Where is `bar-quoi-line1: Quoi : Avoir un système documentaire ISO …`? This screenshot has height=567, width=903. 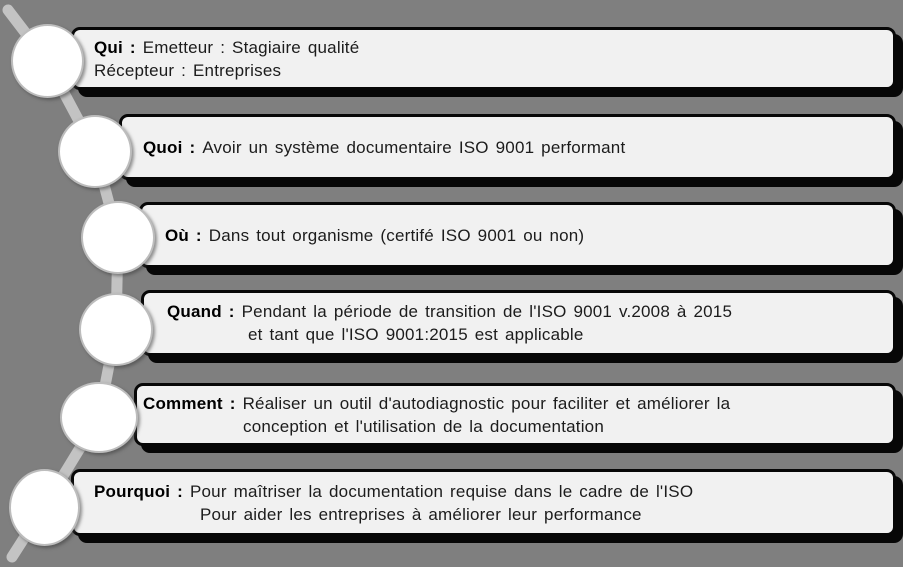
bar-quoi-line1: Quoi : Avoir un système documentaire ISO … is located at coordinates (513, 147).